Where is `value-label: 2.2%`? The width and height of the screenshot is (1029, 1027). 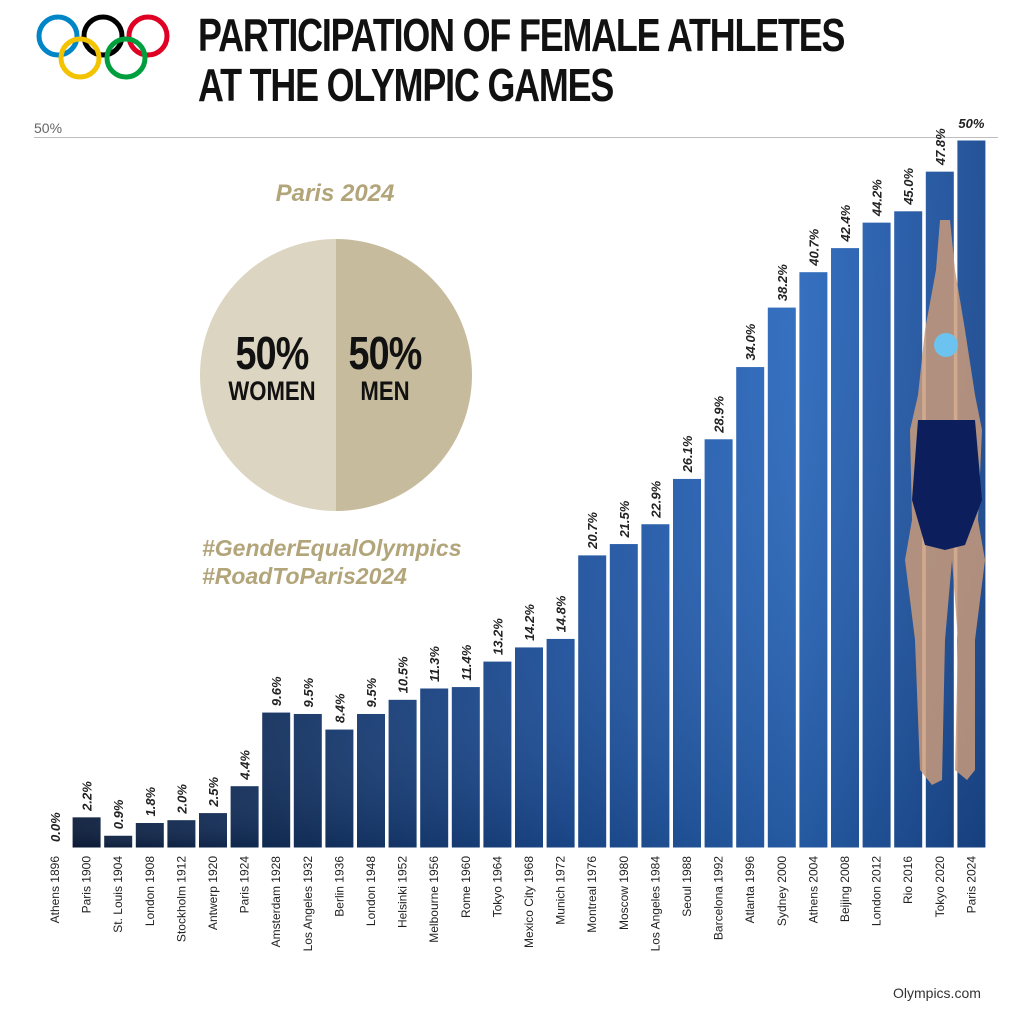
value-label: 2.2% is located at coordinates (87, 796).